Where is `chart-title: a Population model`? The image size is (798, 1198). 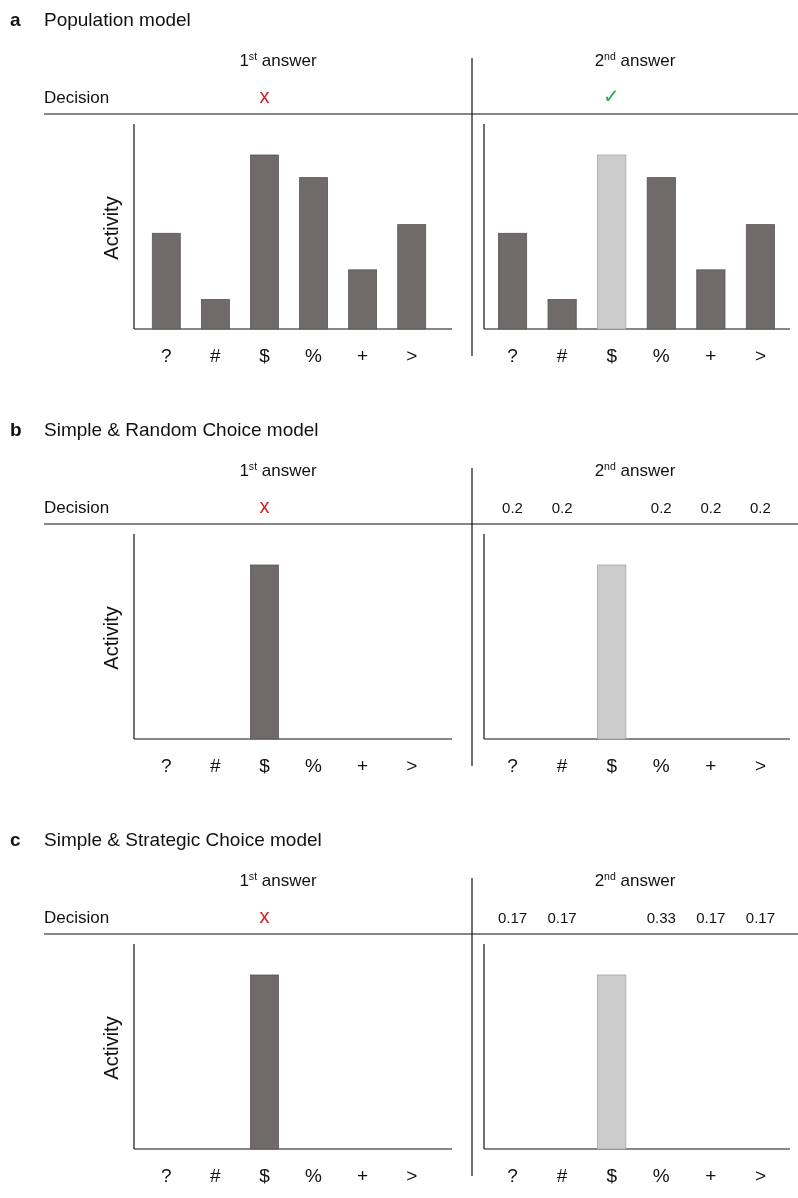 chart-title: a Population model is located at coordinates (100, 19).